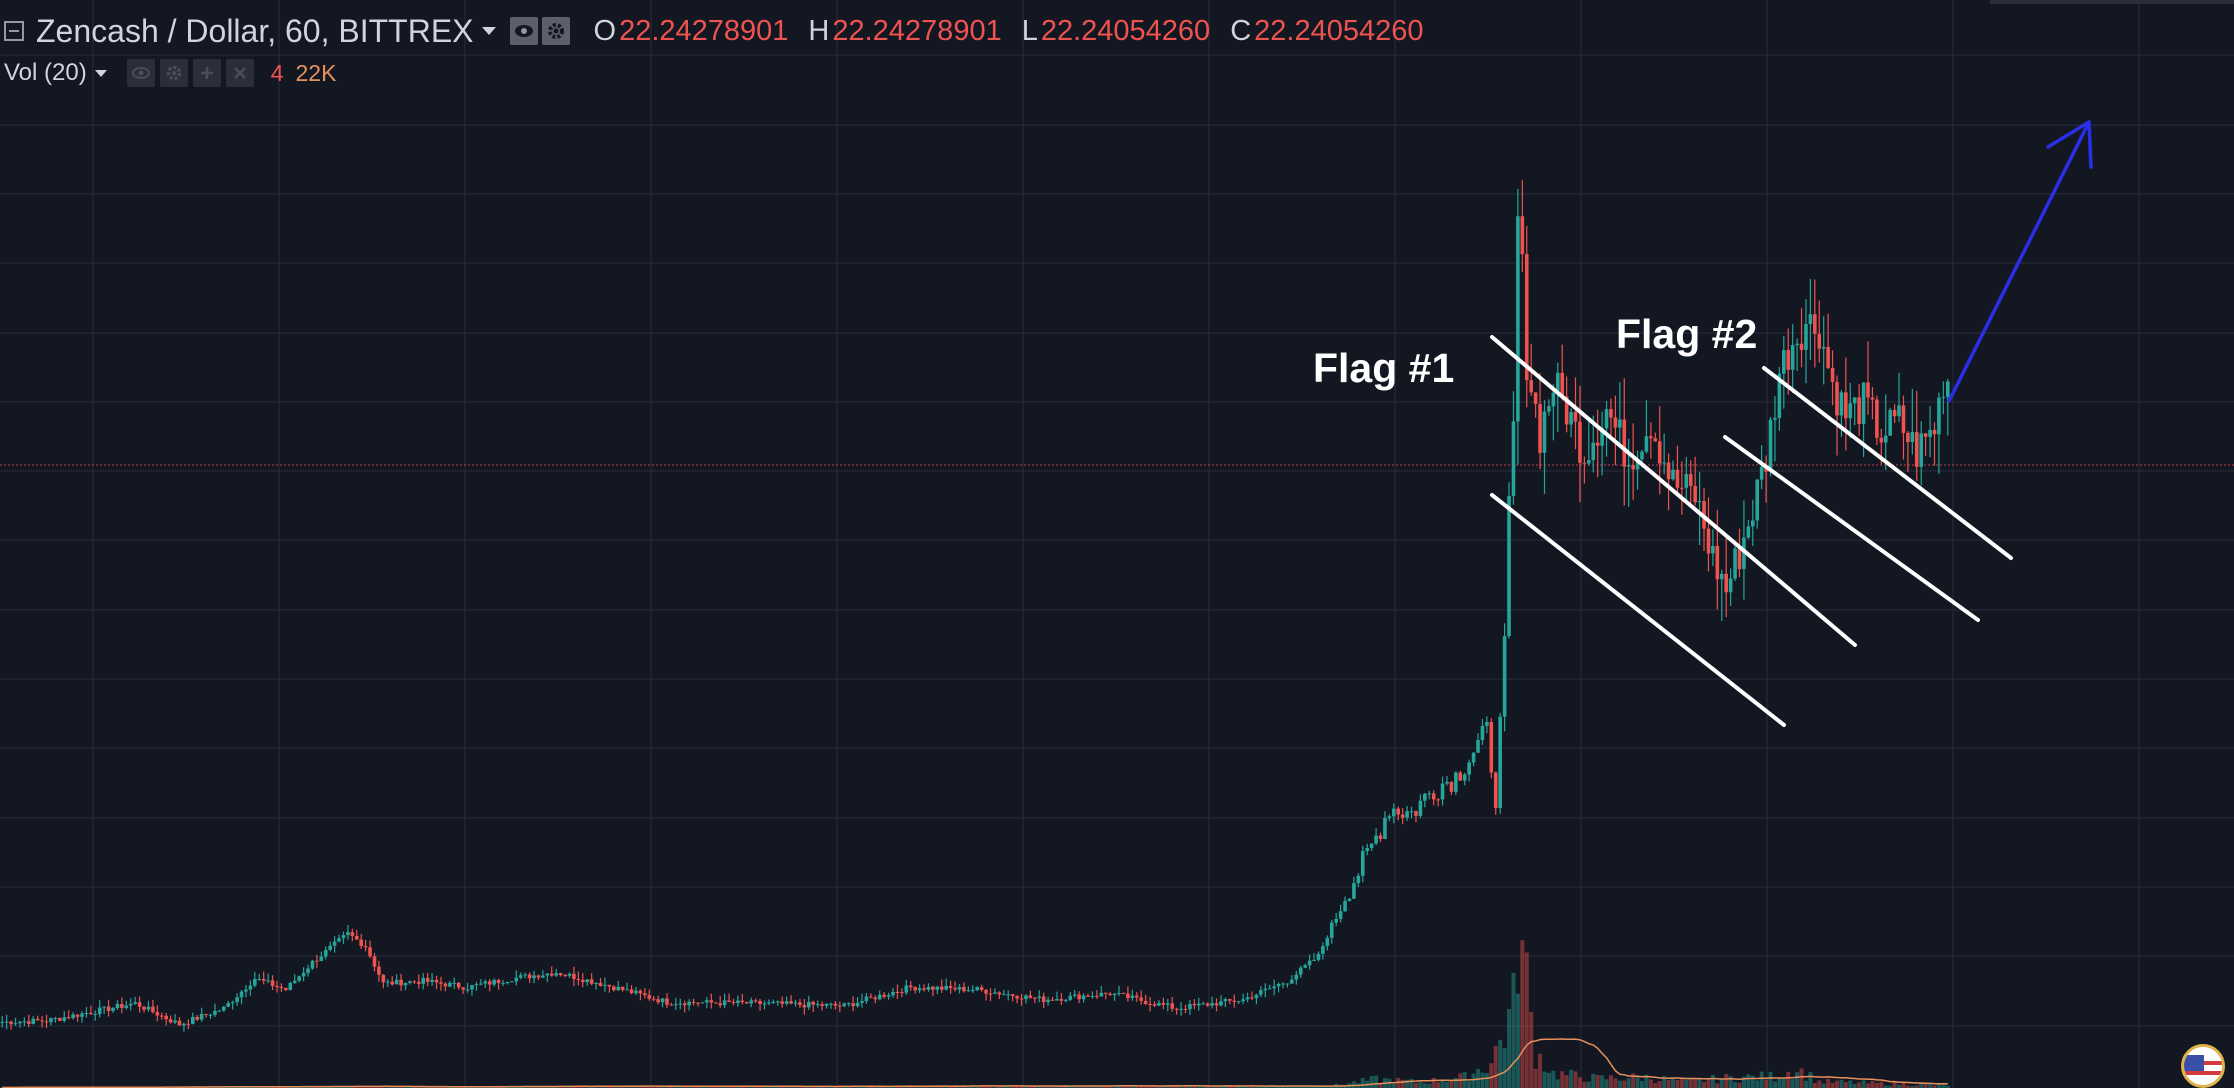 This screenshot has height=1088, width=2234. I want to click on symbol-dropdown-icon, so click(488, 31).